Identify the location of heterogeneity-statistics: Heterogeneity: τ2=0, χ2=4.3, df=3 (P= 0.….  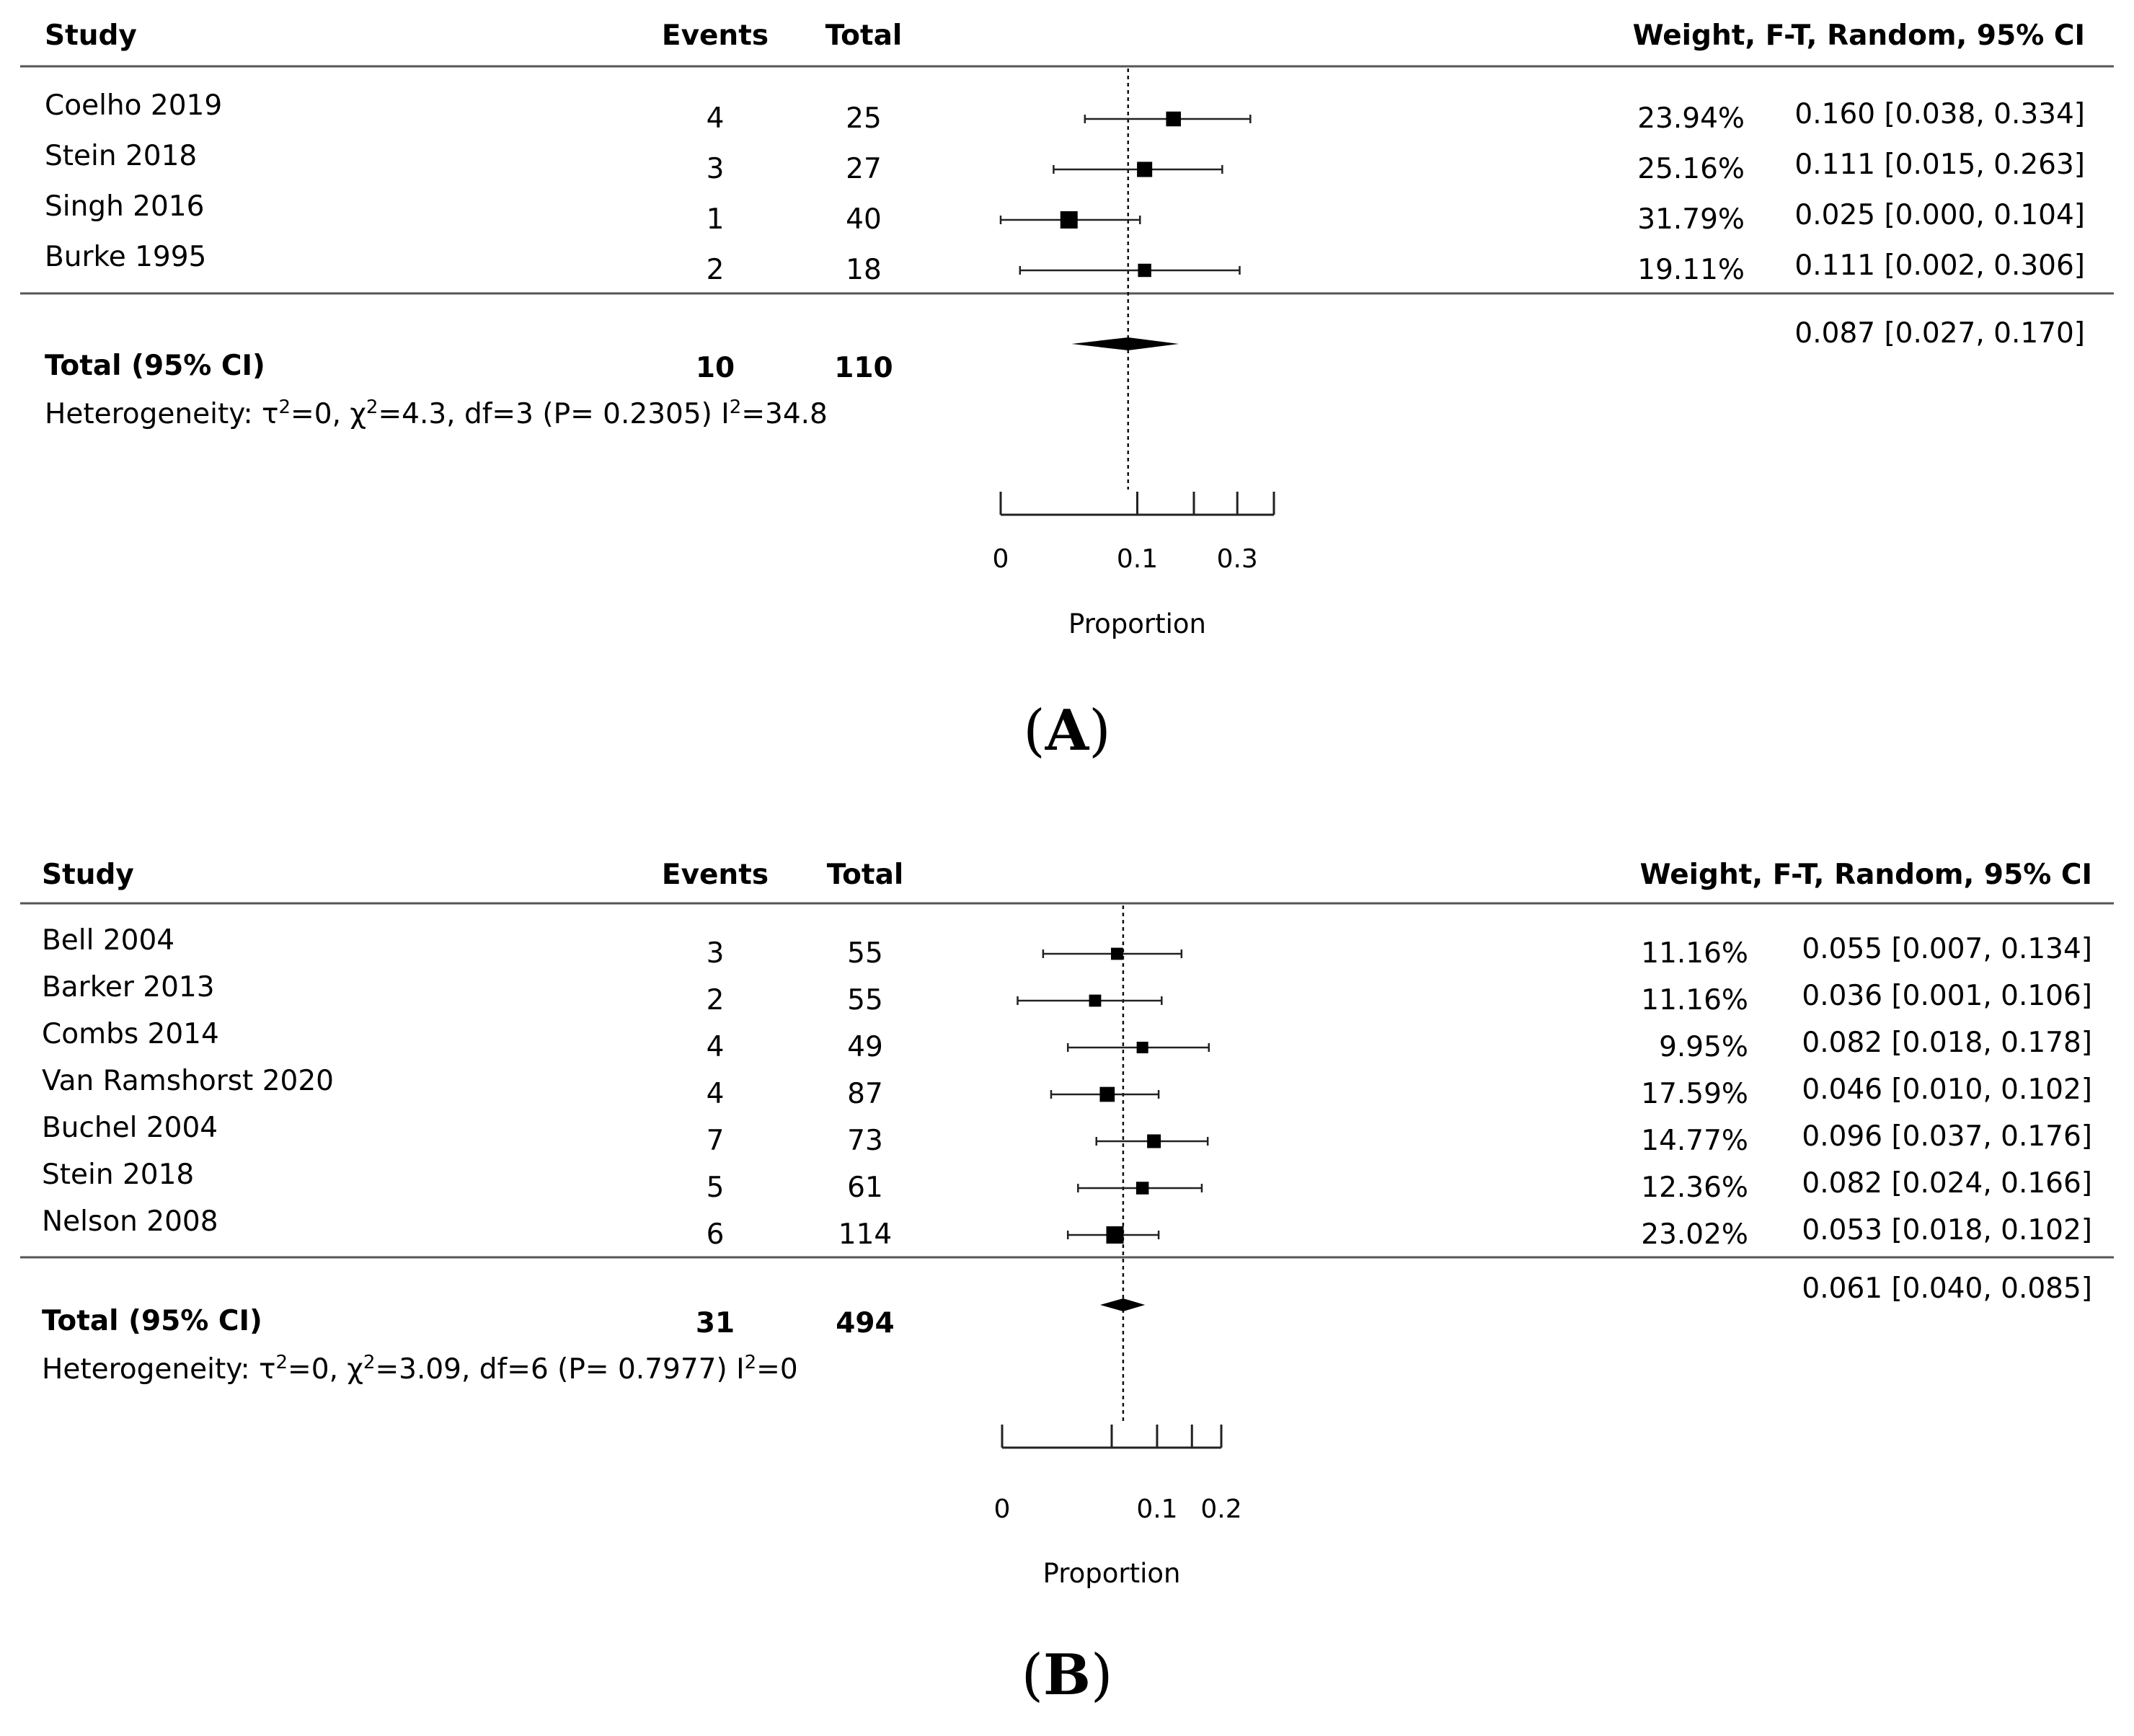
(436, 413).